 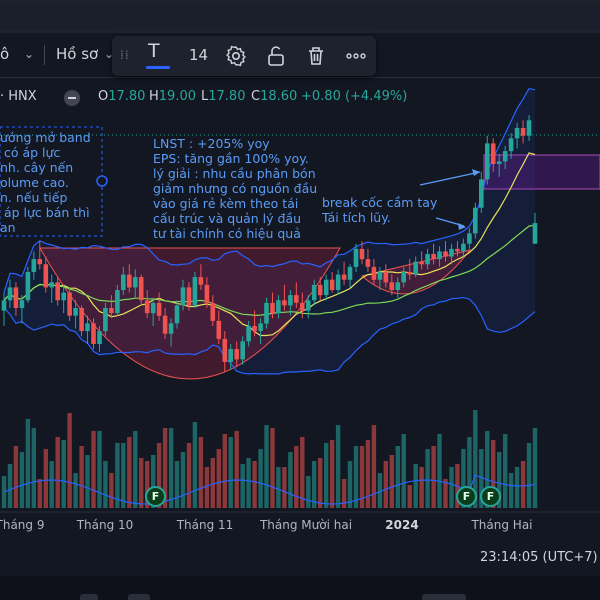 I want to click on annotation-arrow, so click(x=450, y=178).